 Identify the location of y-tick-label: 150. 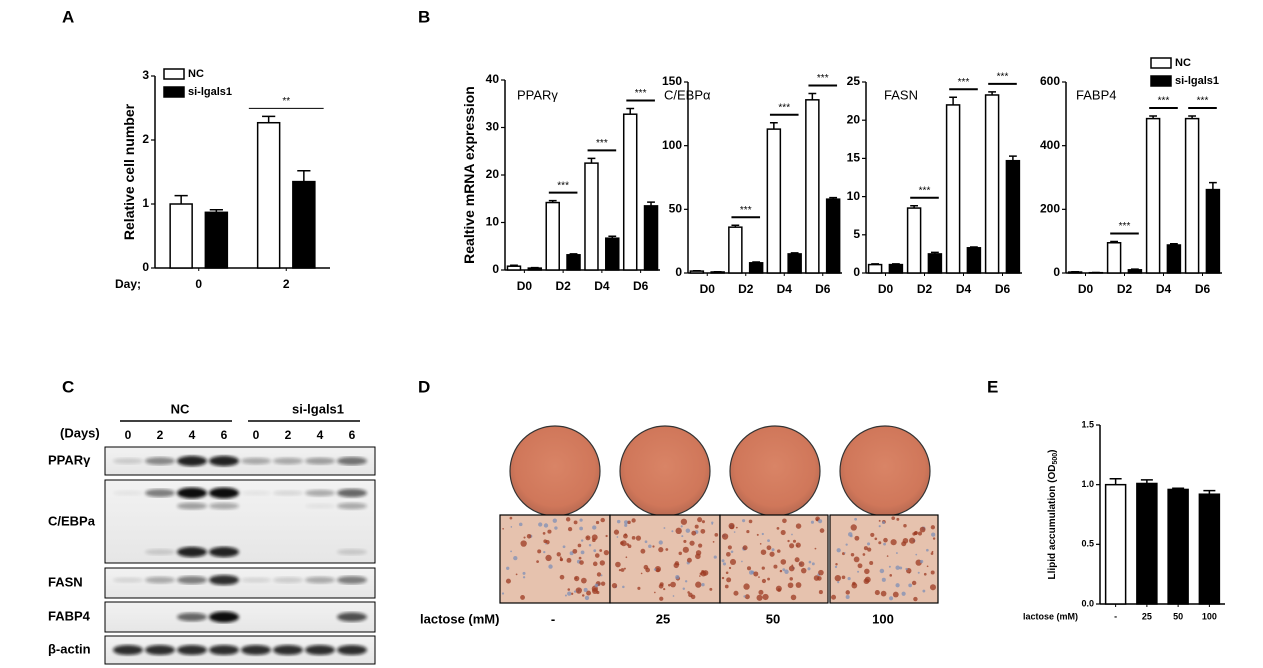
(672, 81).